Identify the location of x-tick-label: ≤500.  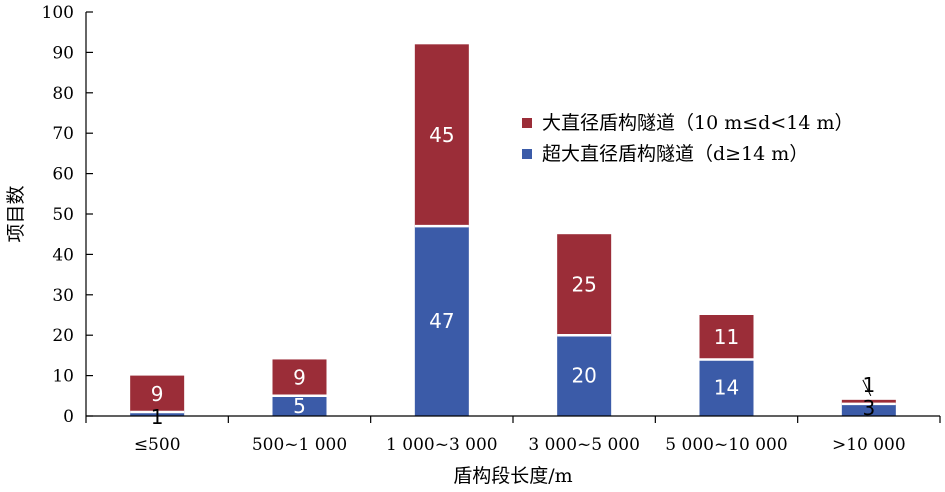
(157, 445).